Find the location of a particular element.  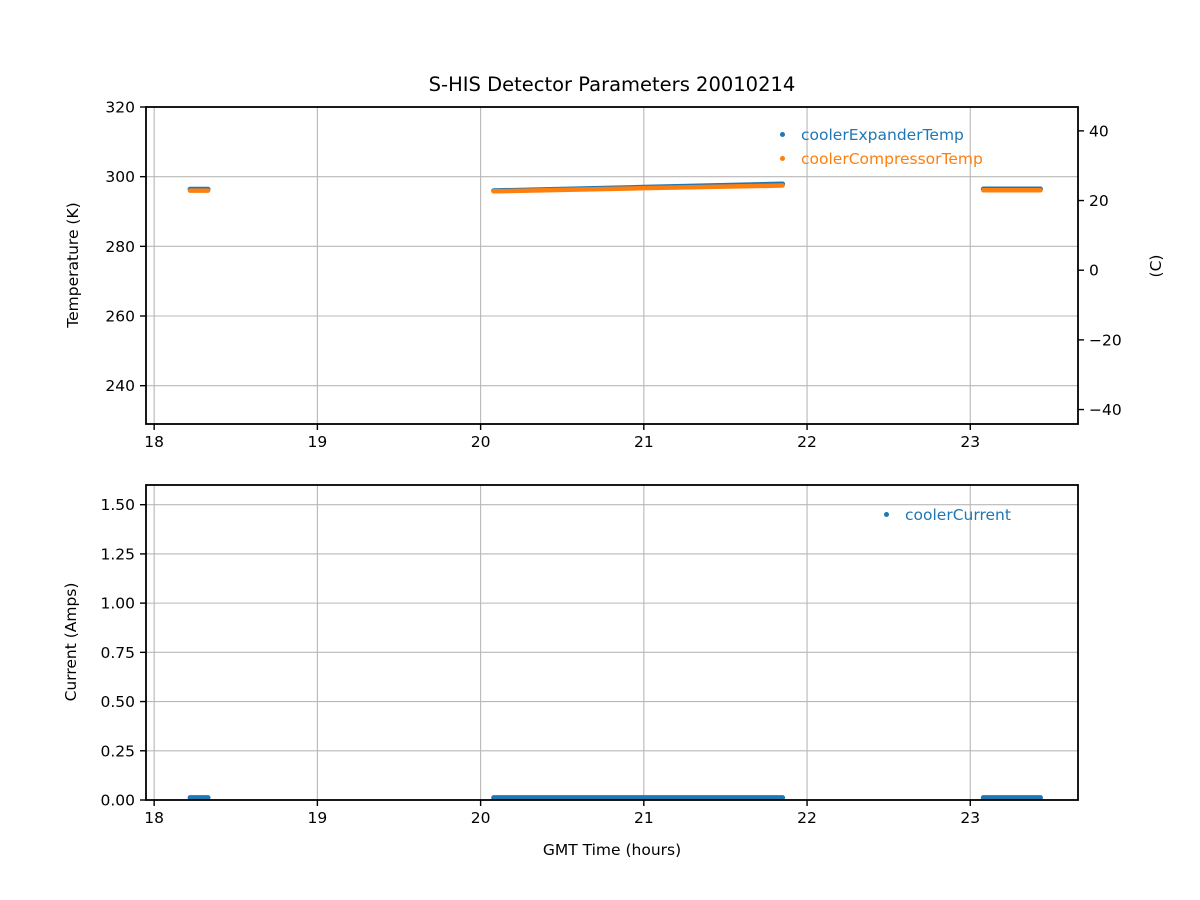

celsius-axis-label: (C) is located at coordinates (1156, 266).